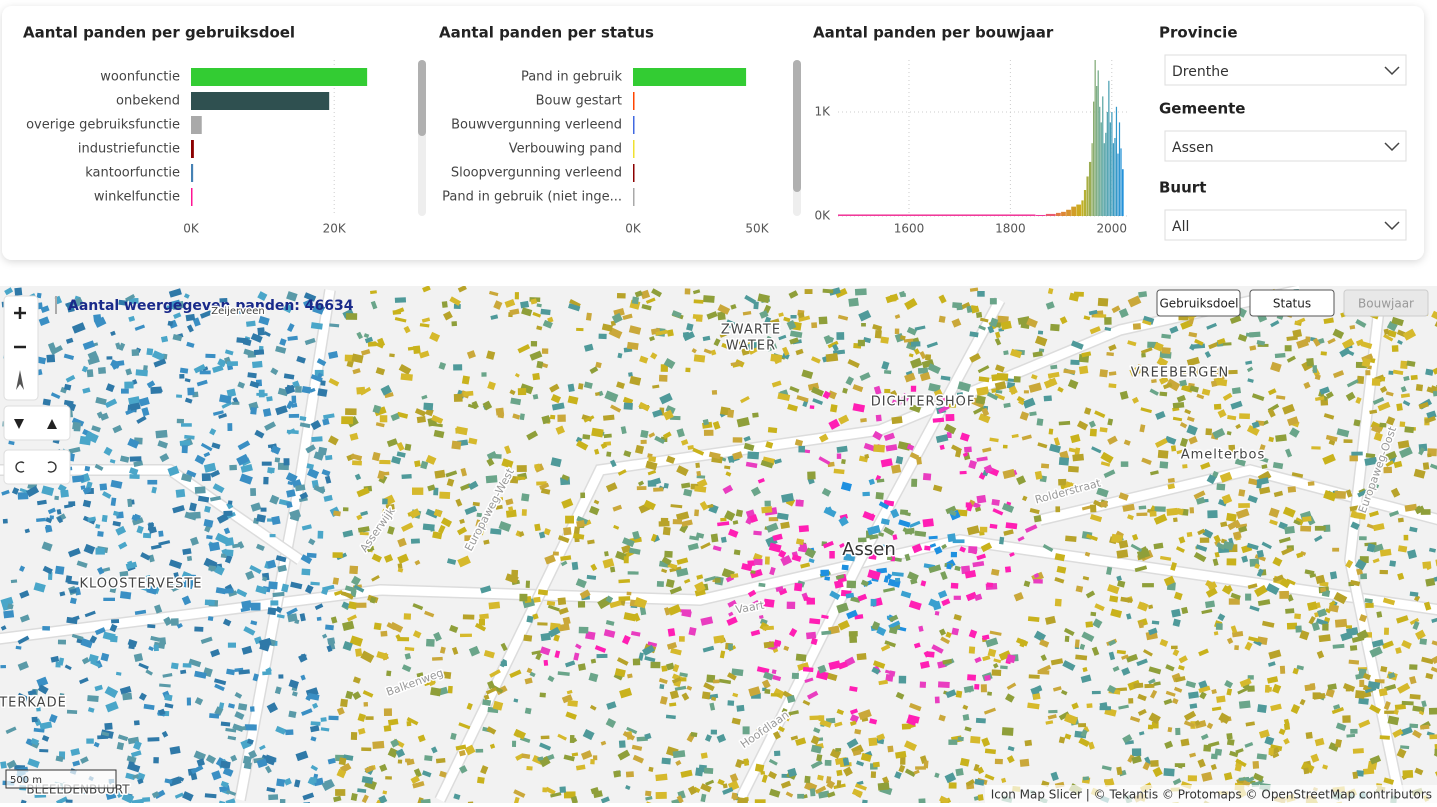 Image resolution: width=1437 pixels, height=807 pixels. I want to click on x-tick-label: 2000, so click(1112, 229).